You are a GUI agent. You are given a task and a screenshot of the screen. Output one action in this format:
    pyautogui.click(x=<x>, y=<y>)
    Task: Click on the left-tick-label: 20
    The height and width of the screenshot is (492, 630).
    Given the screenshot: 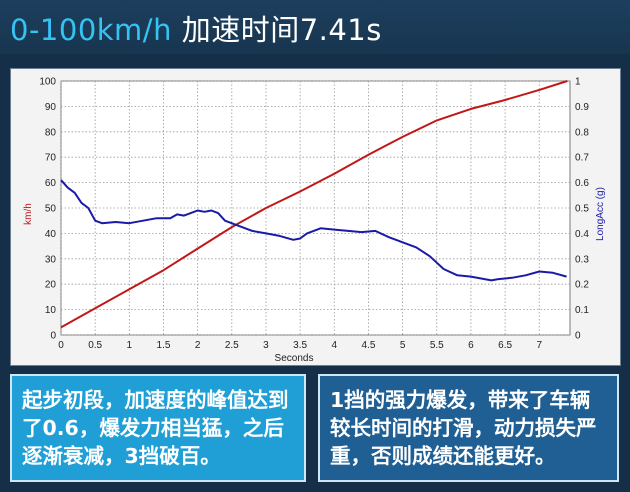 What is the action you would take?
    pyautogui.click(x=51, y=285)
    